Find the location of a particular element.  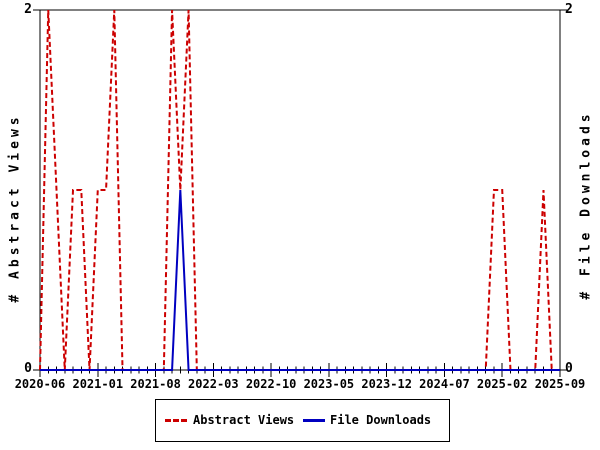

x-tick-label: 2021-08 is located at coordinates (155, 384).